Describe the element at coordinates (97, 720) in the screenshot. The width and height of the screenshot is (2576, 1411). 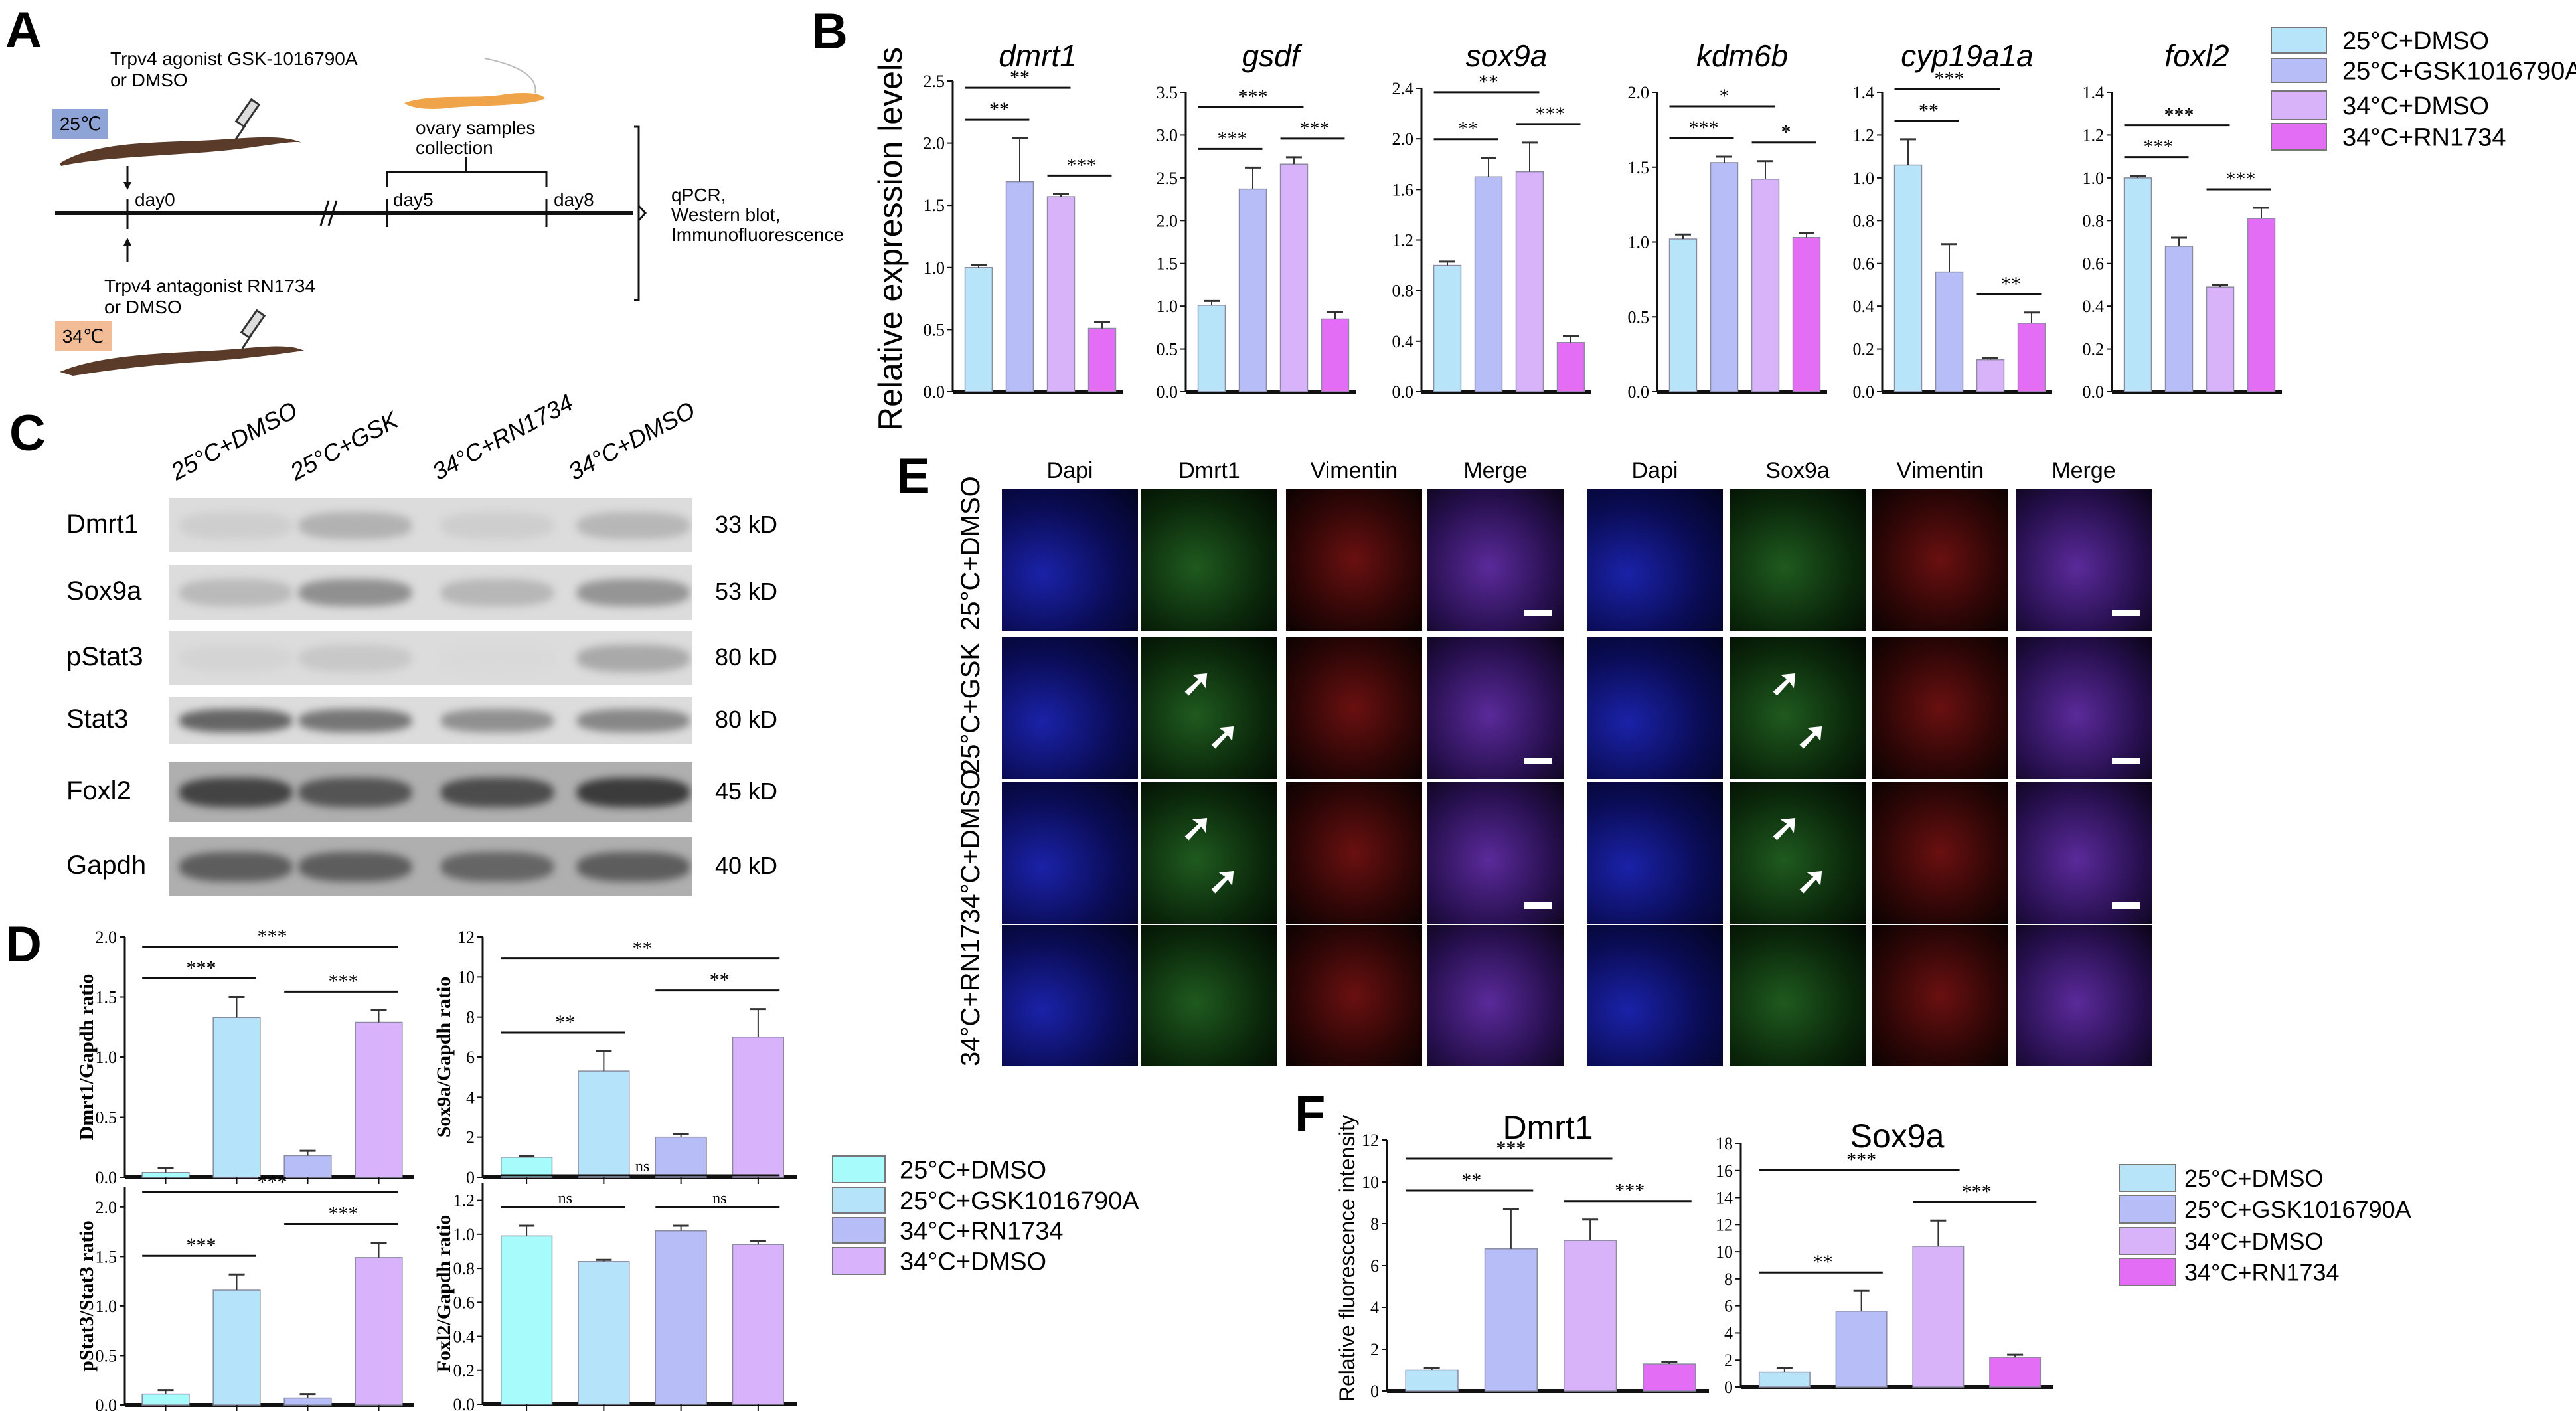
I see `protein-label: Stat3` at that location.